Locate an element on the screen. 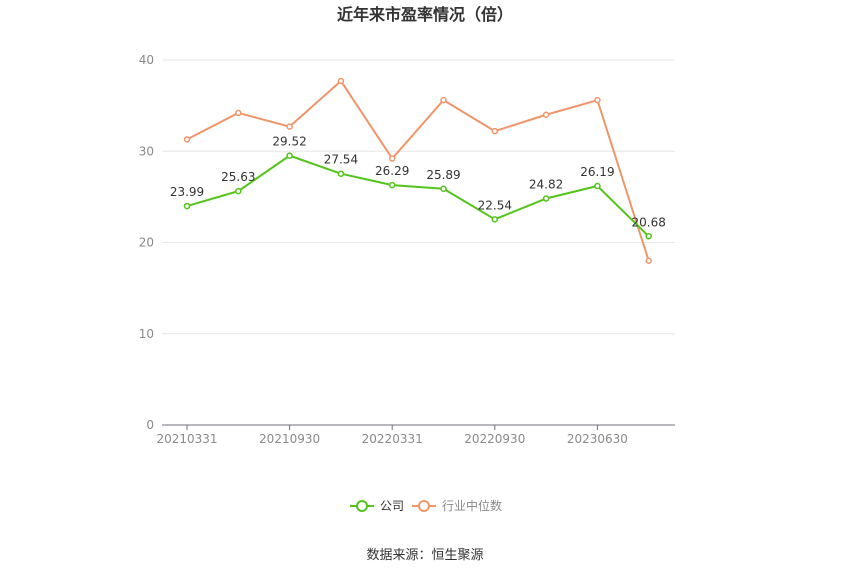  legend-label: 公司 is located at coordinates (392, 506).